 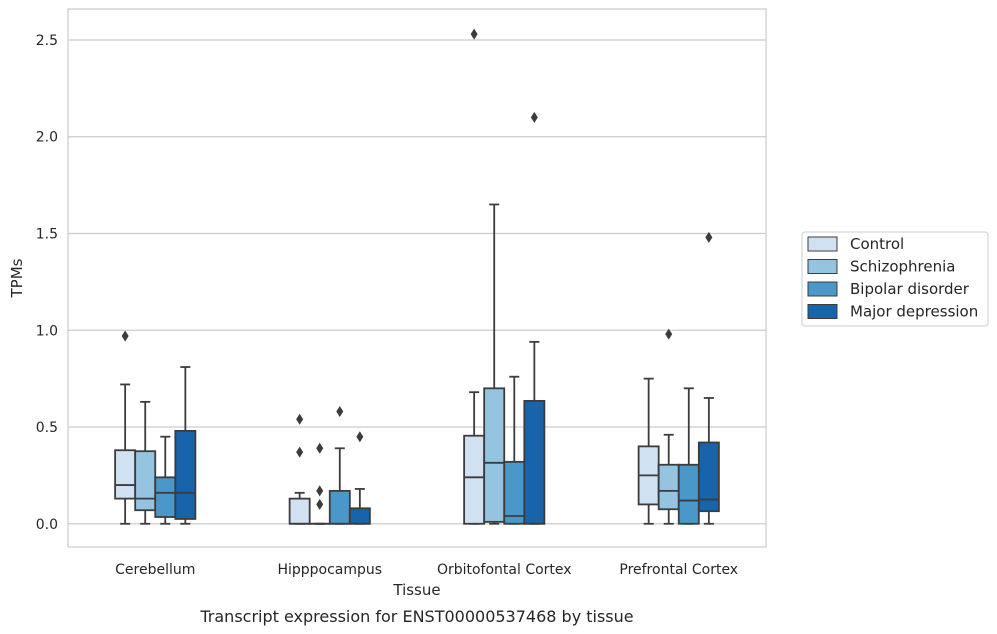 I want to click on y-tick-label: 2.0, so click(x=47, y=138).